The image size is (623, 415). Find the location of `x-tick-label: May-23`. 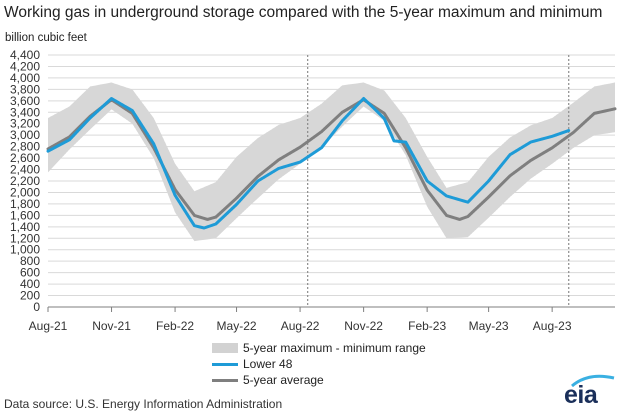

x-tick-label: May-23 is located at coordinates (489, 326).